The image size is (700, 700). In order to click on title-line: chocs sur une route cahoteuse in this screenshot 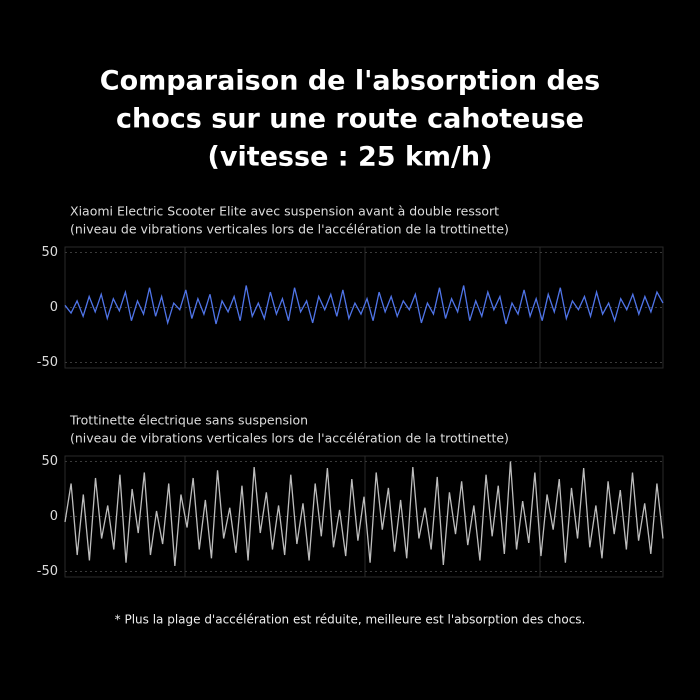, I will do `click(350, 119)`.